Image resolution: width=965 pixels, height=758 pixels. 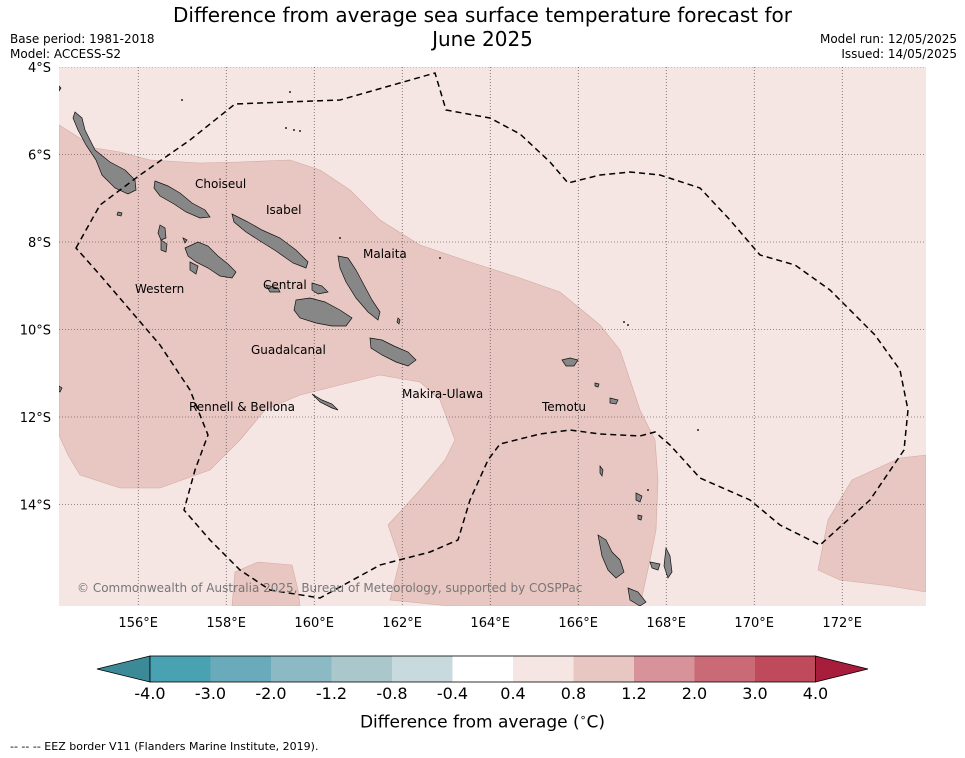 I want to click on lon-tick-label: 166°E, so click(x=578, y=623).